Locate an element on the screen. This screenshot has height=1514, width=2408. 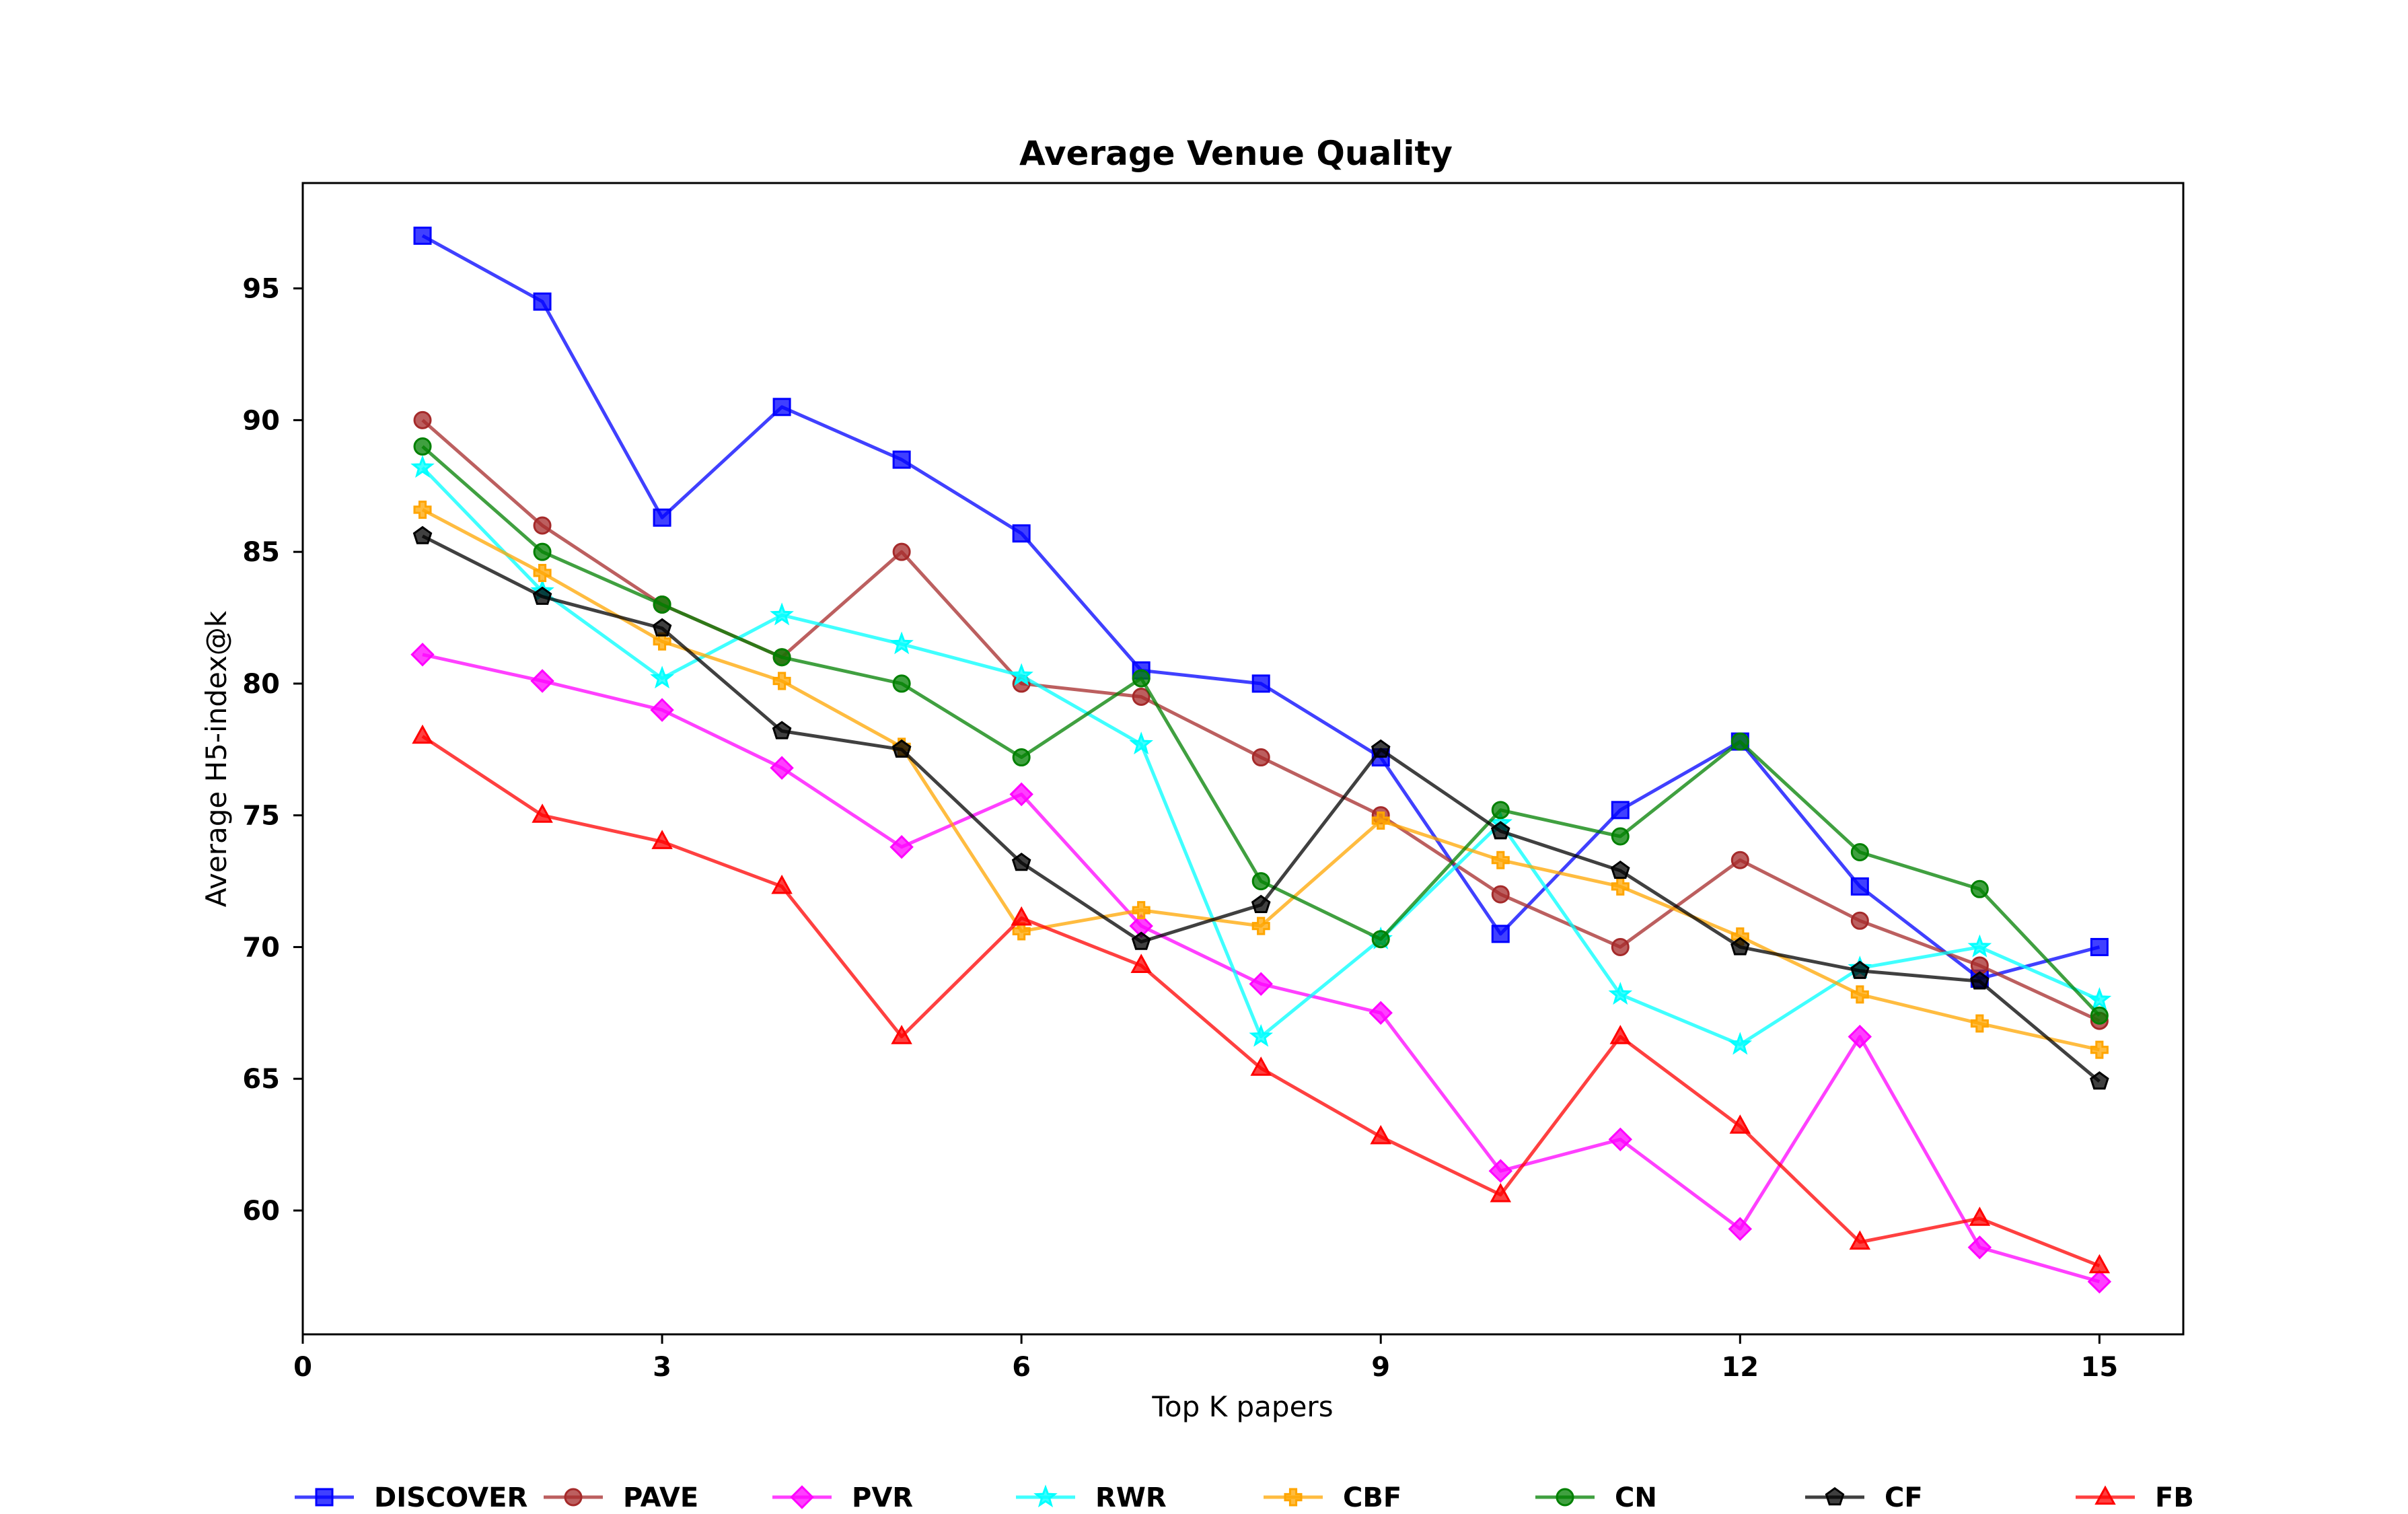
y-tick-label: 85 is located at coordinates (261, 552).